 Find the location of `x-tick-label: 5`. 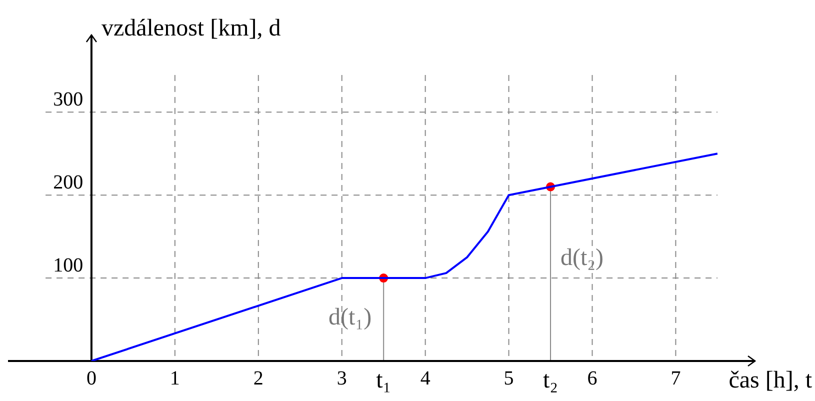

x-tick-label: 5 is located at coordinates (509, 378).